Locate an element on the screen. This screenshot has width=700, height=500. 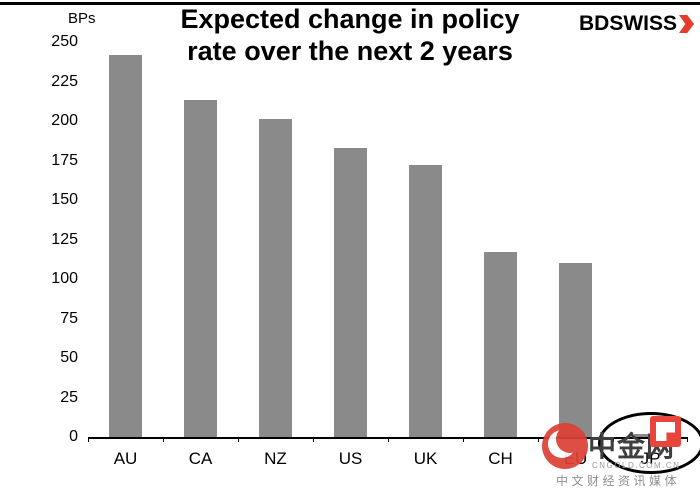
bar-AU is located at coordinates (125, 245).